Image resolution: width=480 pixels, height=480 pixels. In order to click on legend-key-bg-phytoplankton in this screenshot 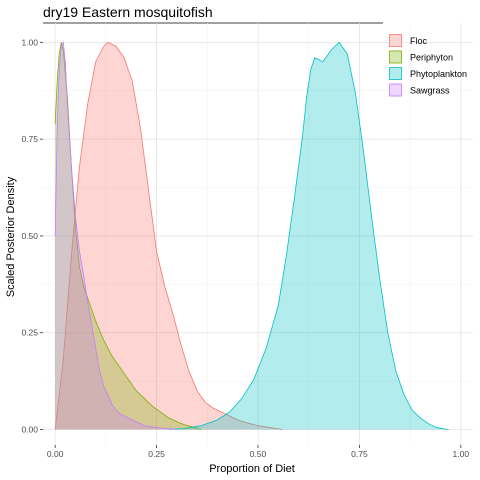, I will do `click(395, 73)`.